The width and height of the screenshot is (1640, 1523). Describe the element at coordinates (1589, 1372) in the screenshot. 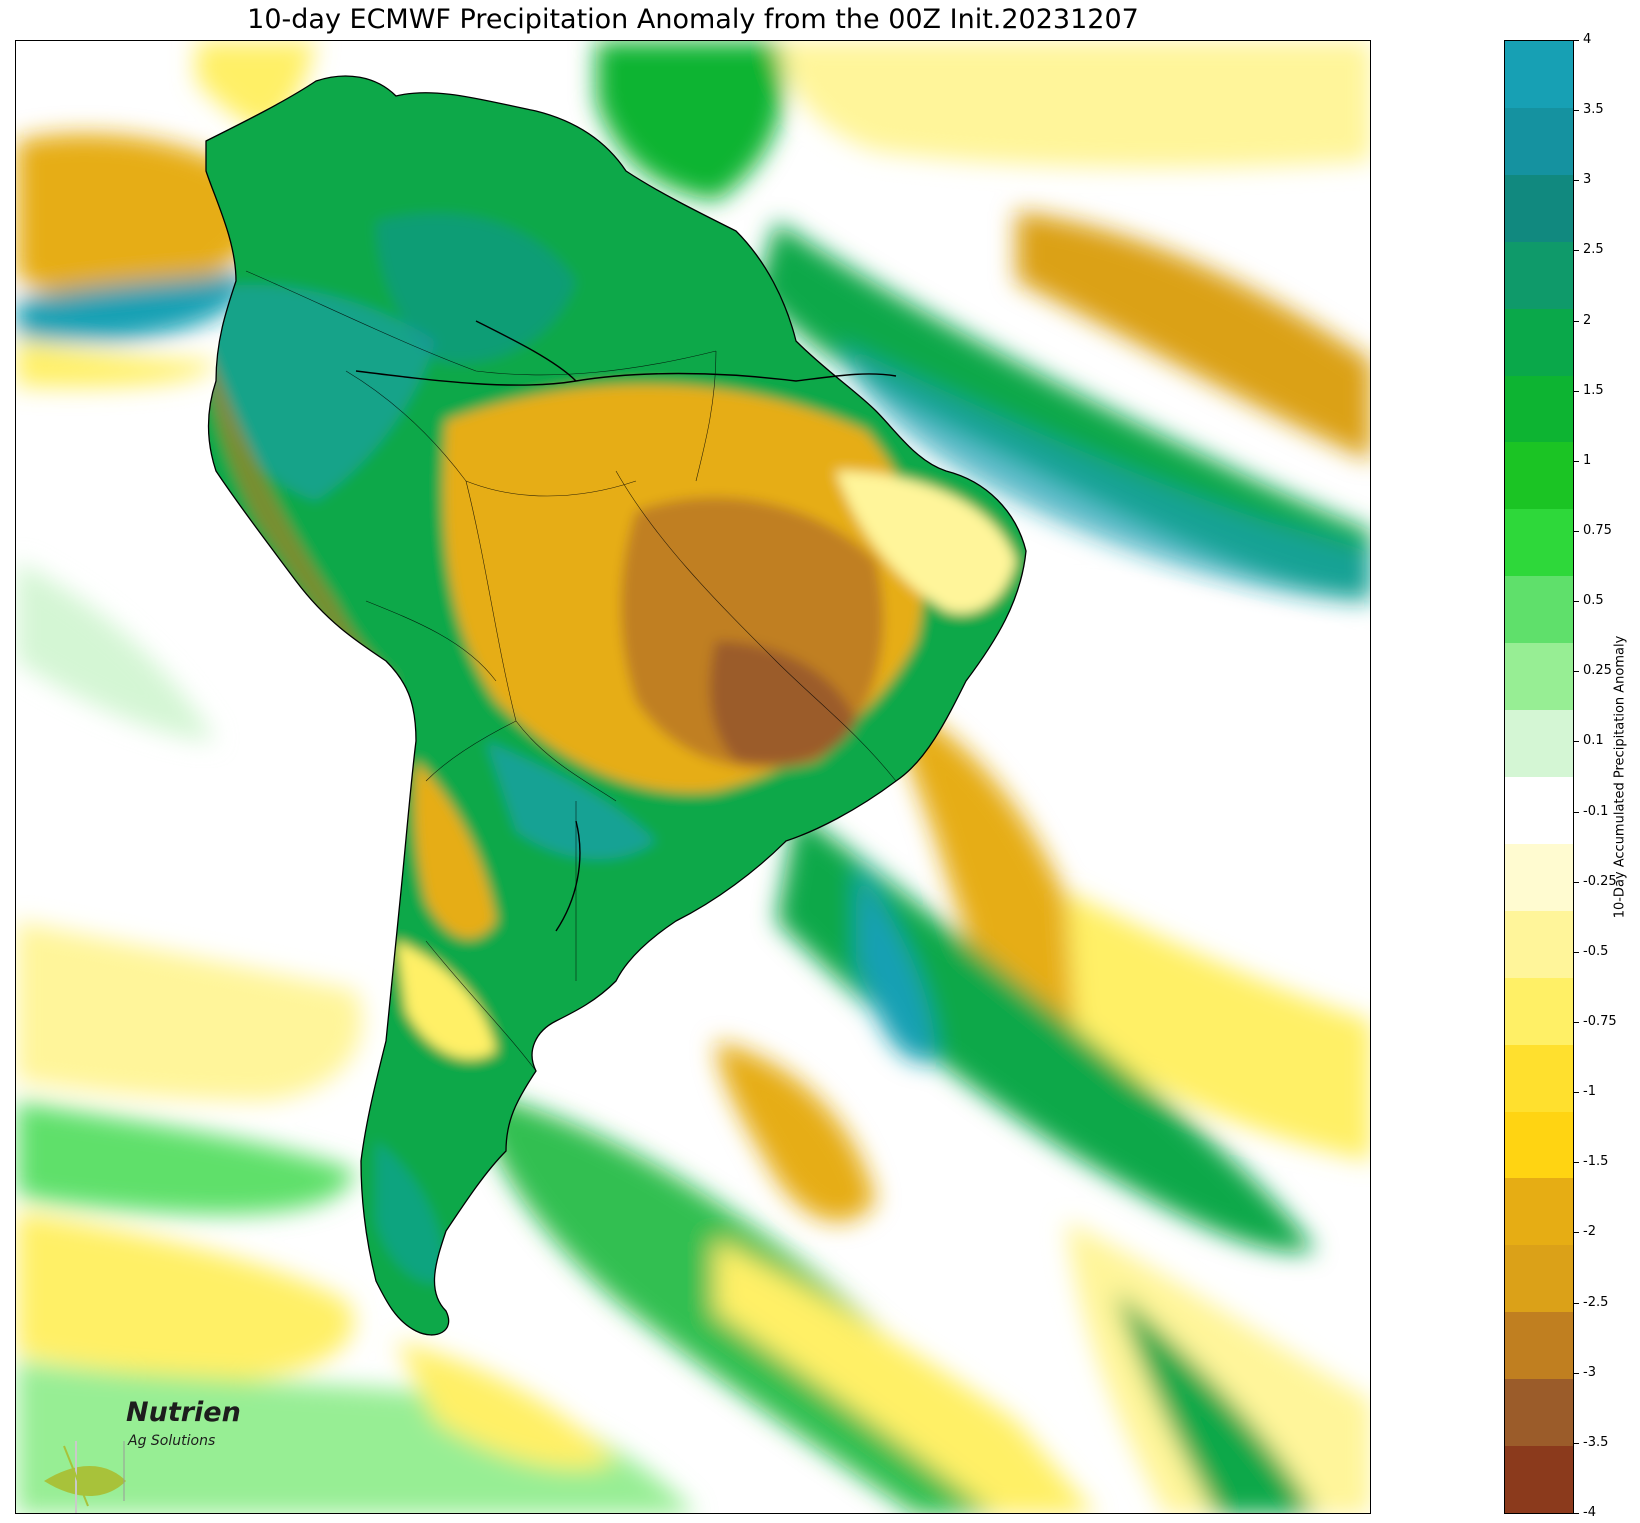

I see `colorbar-tick-label: -3` at that location.